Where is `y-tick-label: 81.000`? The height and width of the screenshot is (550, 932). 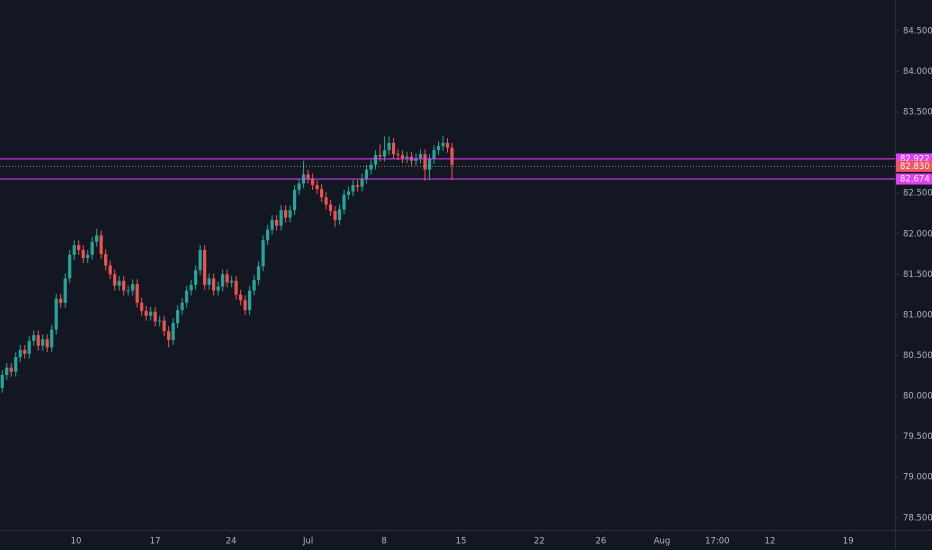
y-tick-label: 81.000 is located at coordinates (917, 315).